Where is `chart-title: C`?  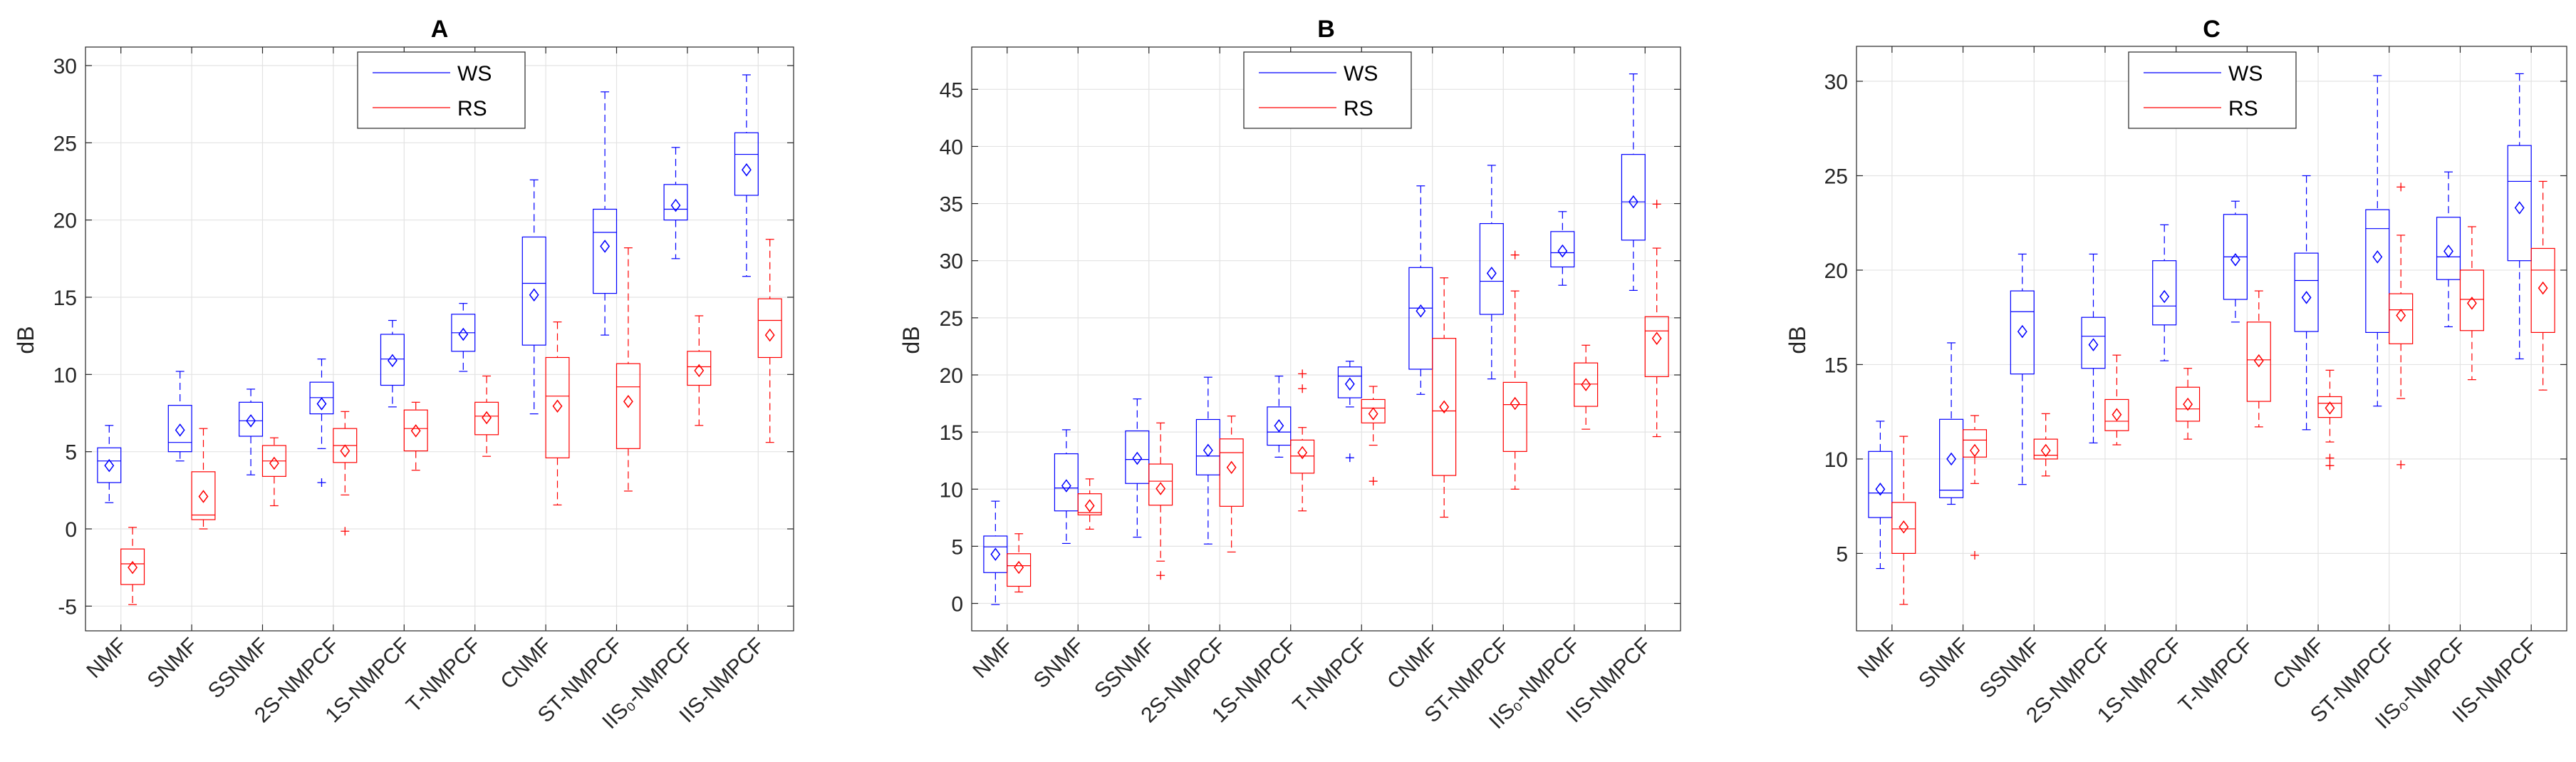 chart-title: C is located at coordinates (2212, 30).